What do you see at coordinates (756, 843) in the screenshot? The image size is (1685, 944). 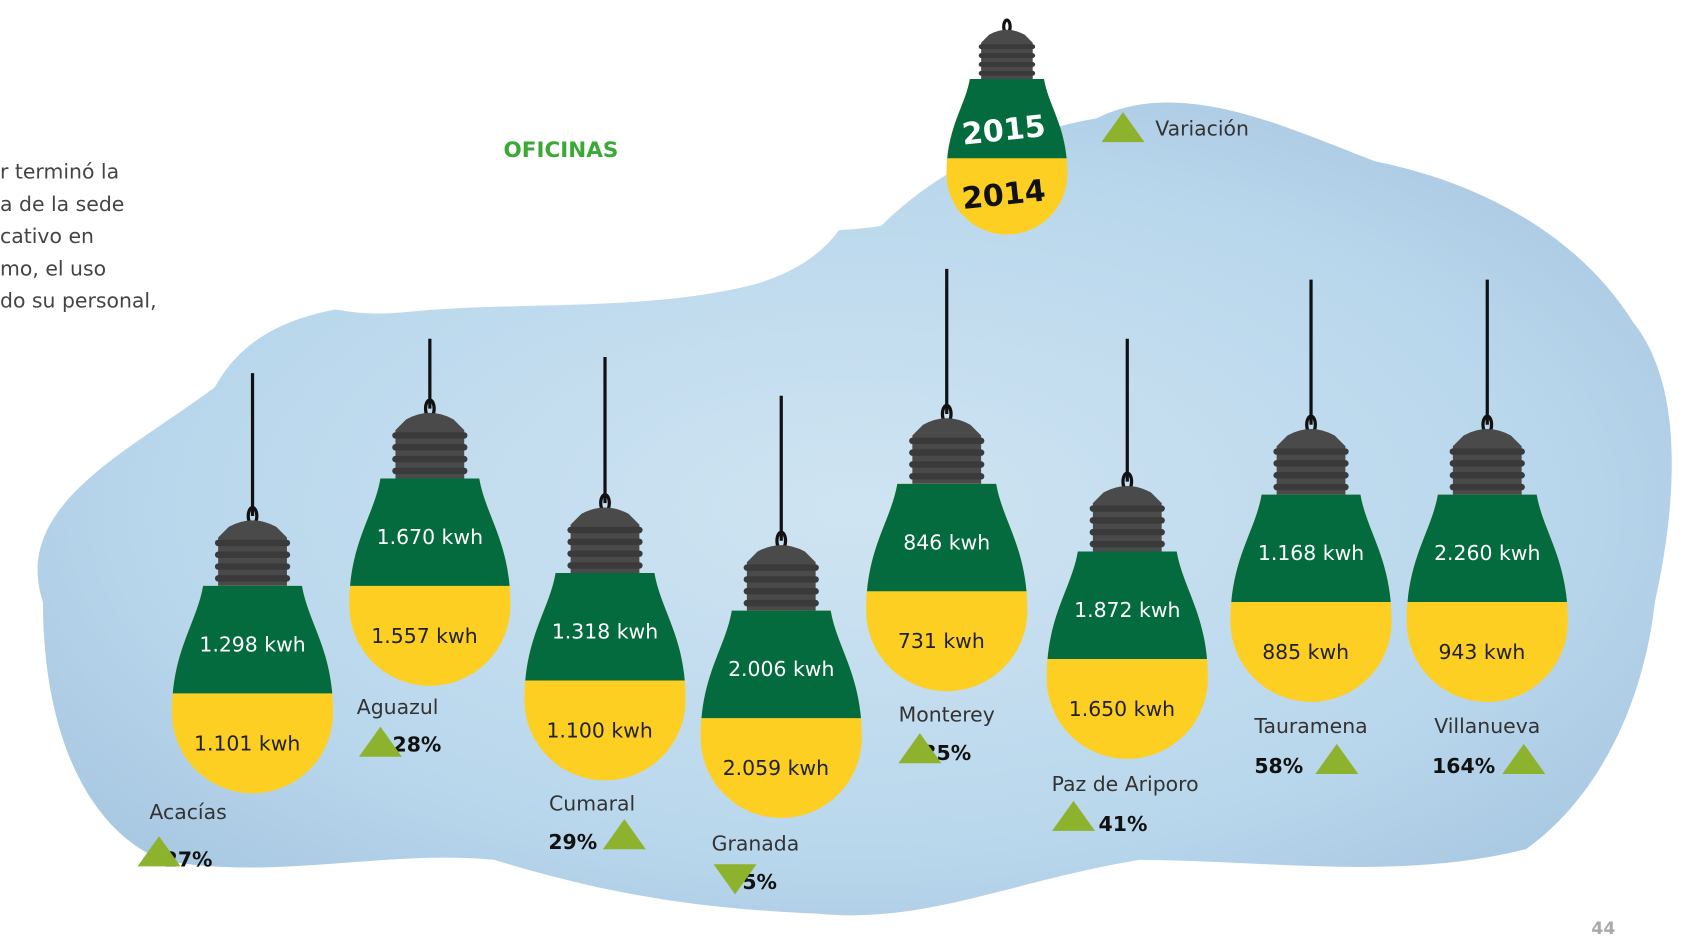 I see `office-name: Granada` at bounding box center [756, 843].